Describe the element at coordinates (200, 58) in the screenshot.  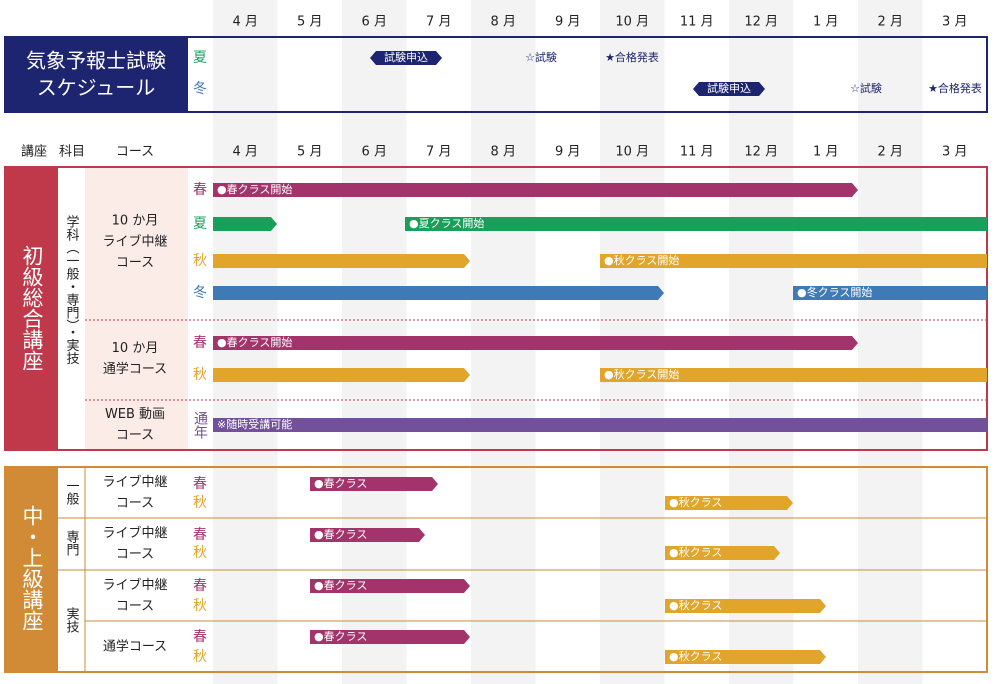
I see `season: 夏` at that location.